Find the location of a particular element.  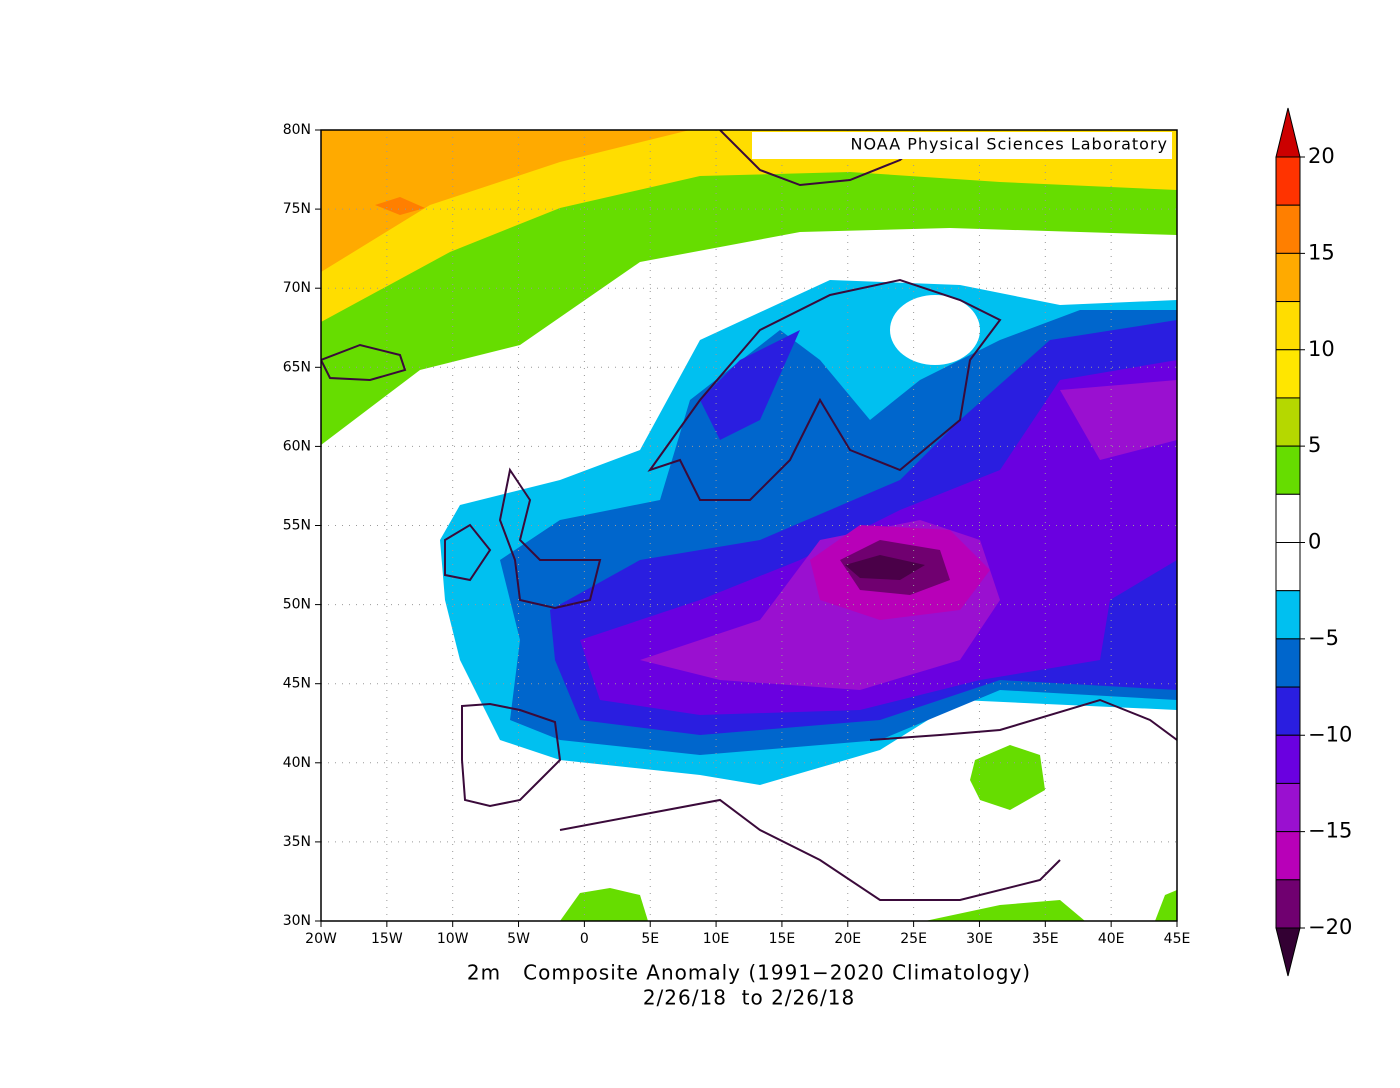

colorbar-label: 0 is located at coordinates (1314, 542).